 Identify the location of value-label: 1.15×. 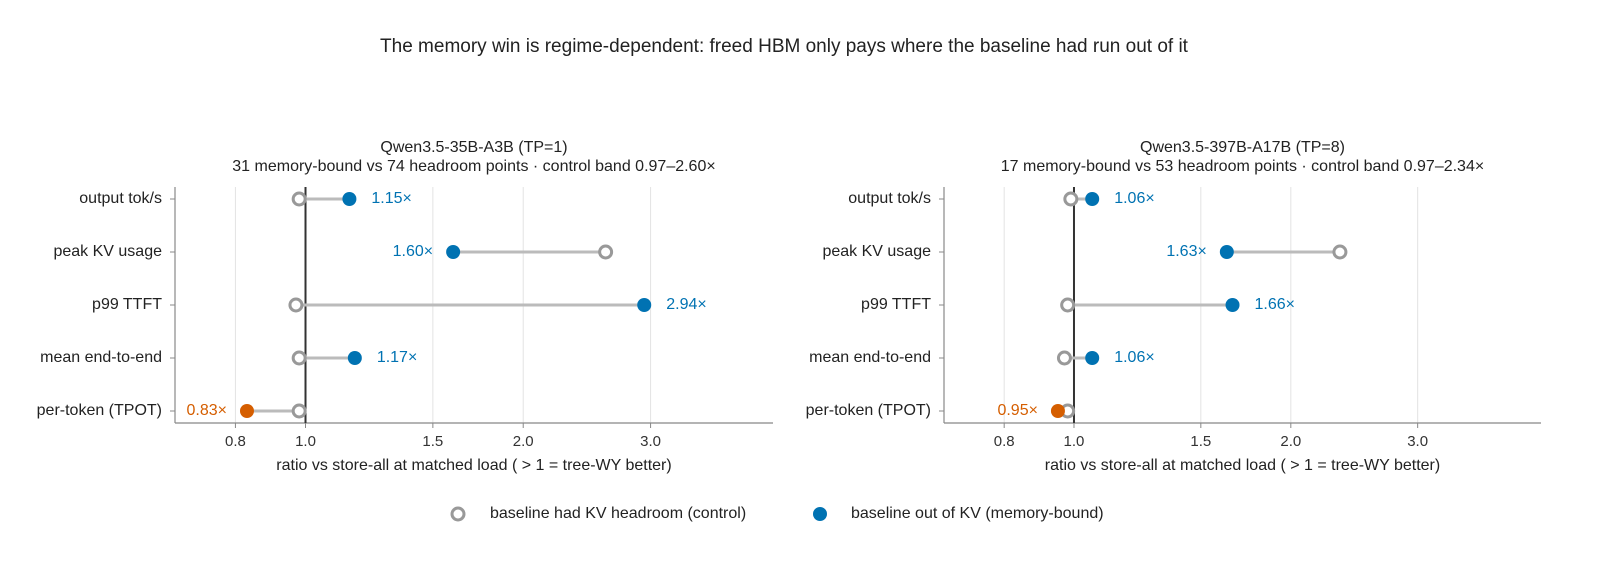
(391, 198).